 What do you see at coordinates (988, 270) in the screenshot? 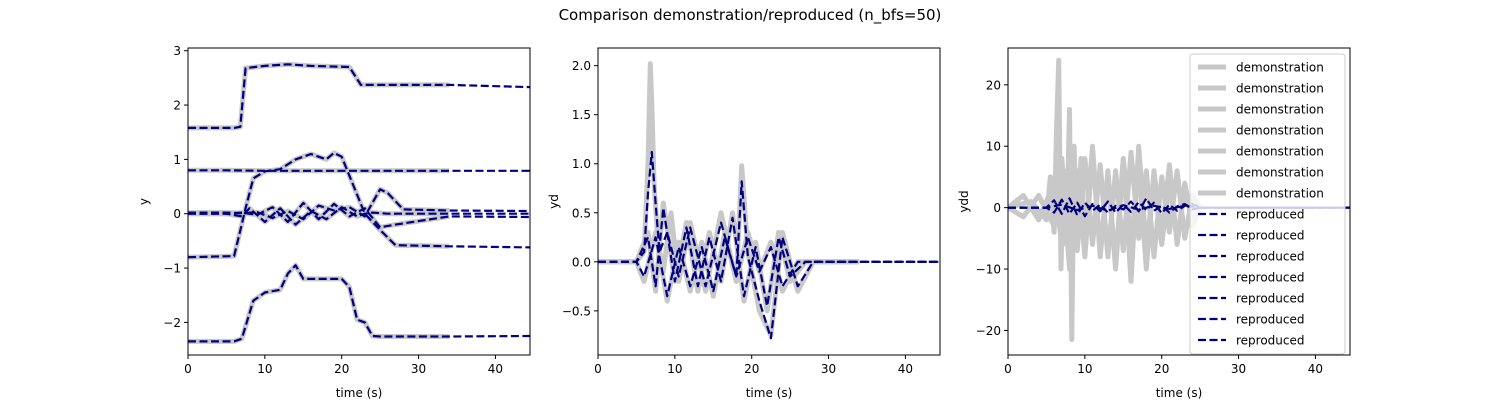
I see `y-tick-label: −10` at bounding box center [988, 270].